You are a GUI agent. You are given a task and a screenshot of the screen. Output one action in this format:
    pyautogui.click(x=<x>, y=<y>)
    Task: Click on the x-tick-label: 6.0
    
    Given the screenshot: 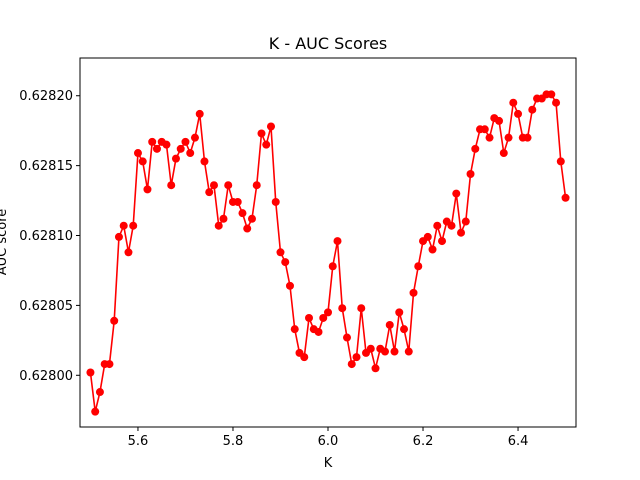 What is the action you would take?
    pyautogui.click(x=328, y=441)
    